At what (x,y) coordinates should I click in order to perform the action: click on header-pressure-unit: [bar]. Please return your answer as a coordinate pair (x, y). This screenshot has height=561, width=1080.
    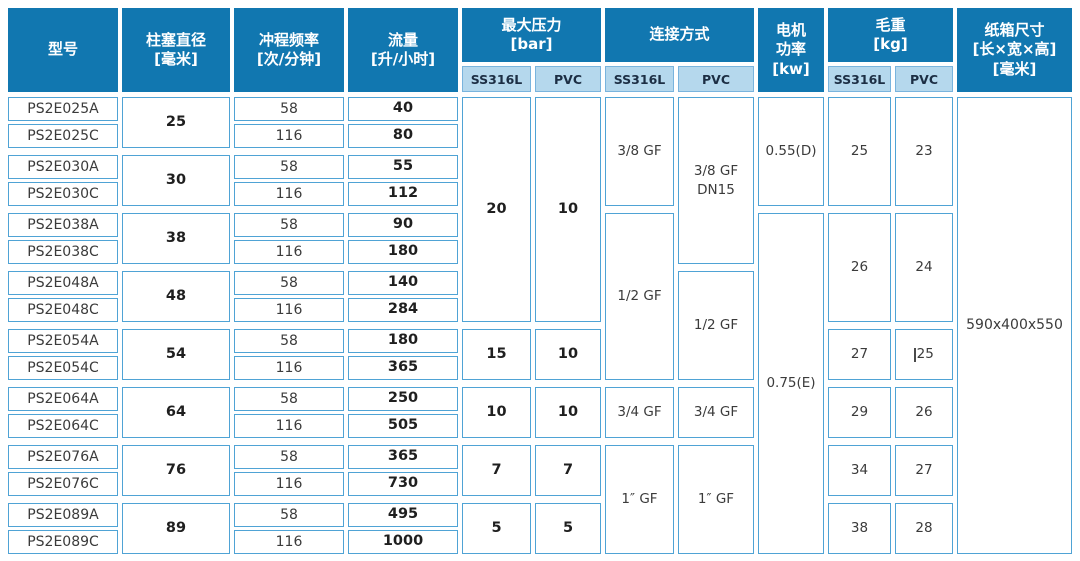
    Looking at the image, I should click on (531, 44).